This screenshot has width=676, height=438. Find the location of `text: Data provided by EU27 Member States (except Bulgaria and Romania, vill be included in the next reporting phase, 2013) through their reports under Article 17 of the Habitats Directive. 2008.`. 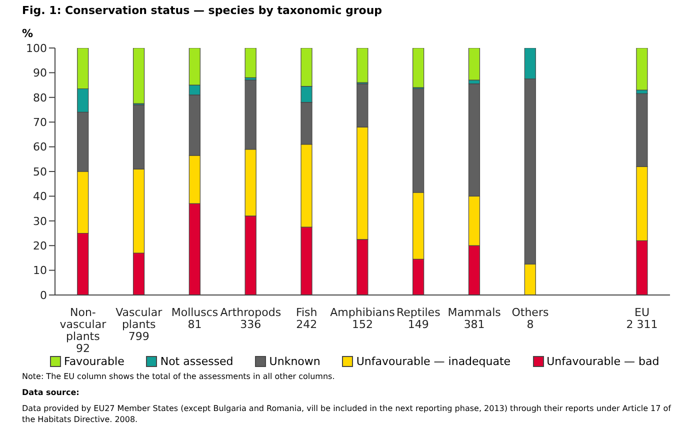

text: Data provided by EU27 Member States (except Bulgaria and Romania, vill be included in the next reporting phase, 2013) through their reports under Article 17 of the Habitats Directive. 2008. is located at coordinates (347, 414).